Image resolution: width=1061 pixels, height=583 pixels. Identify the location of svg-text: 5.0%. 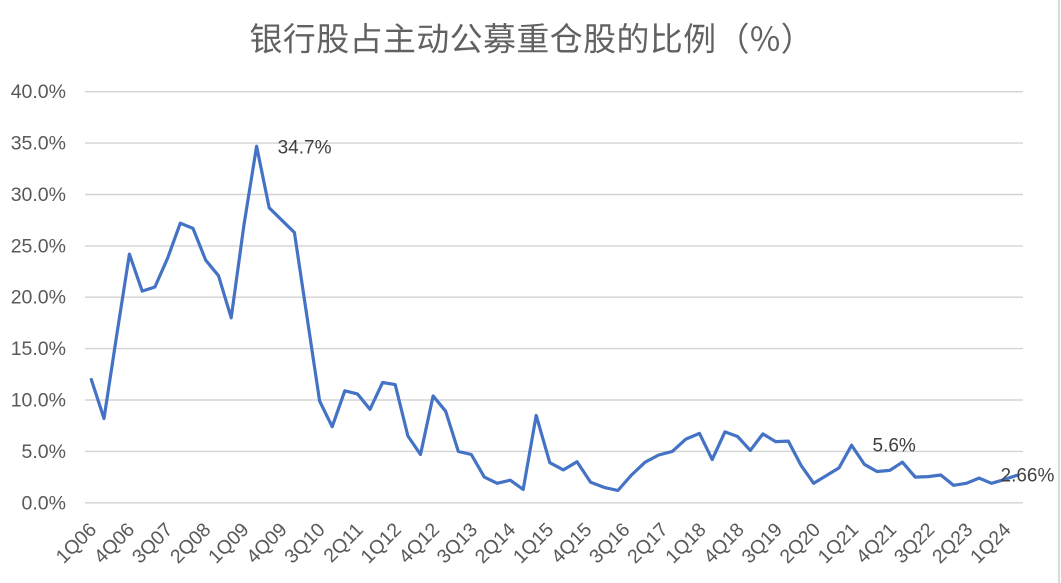
(44, 452).